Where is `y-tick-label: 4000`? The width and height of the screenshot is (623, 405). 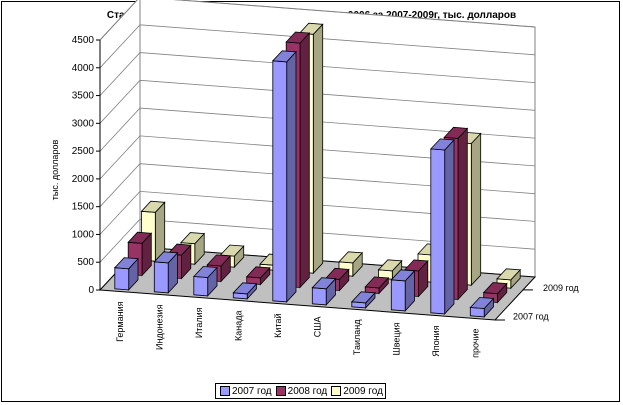
y-tick-label: 4000 is located at coordinates (83, 68).